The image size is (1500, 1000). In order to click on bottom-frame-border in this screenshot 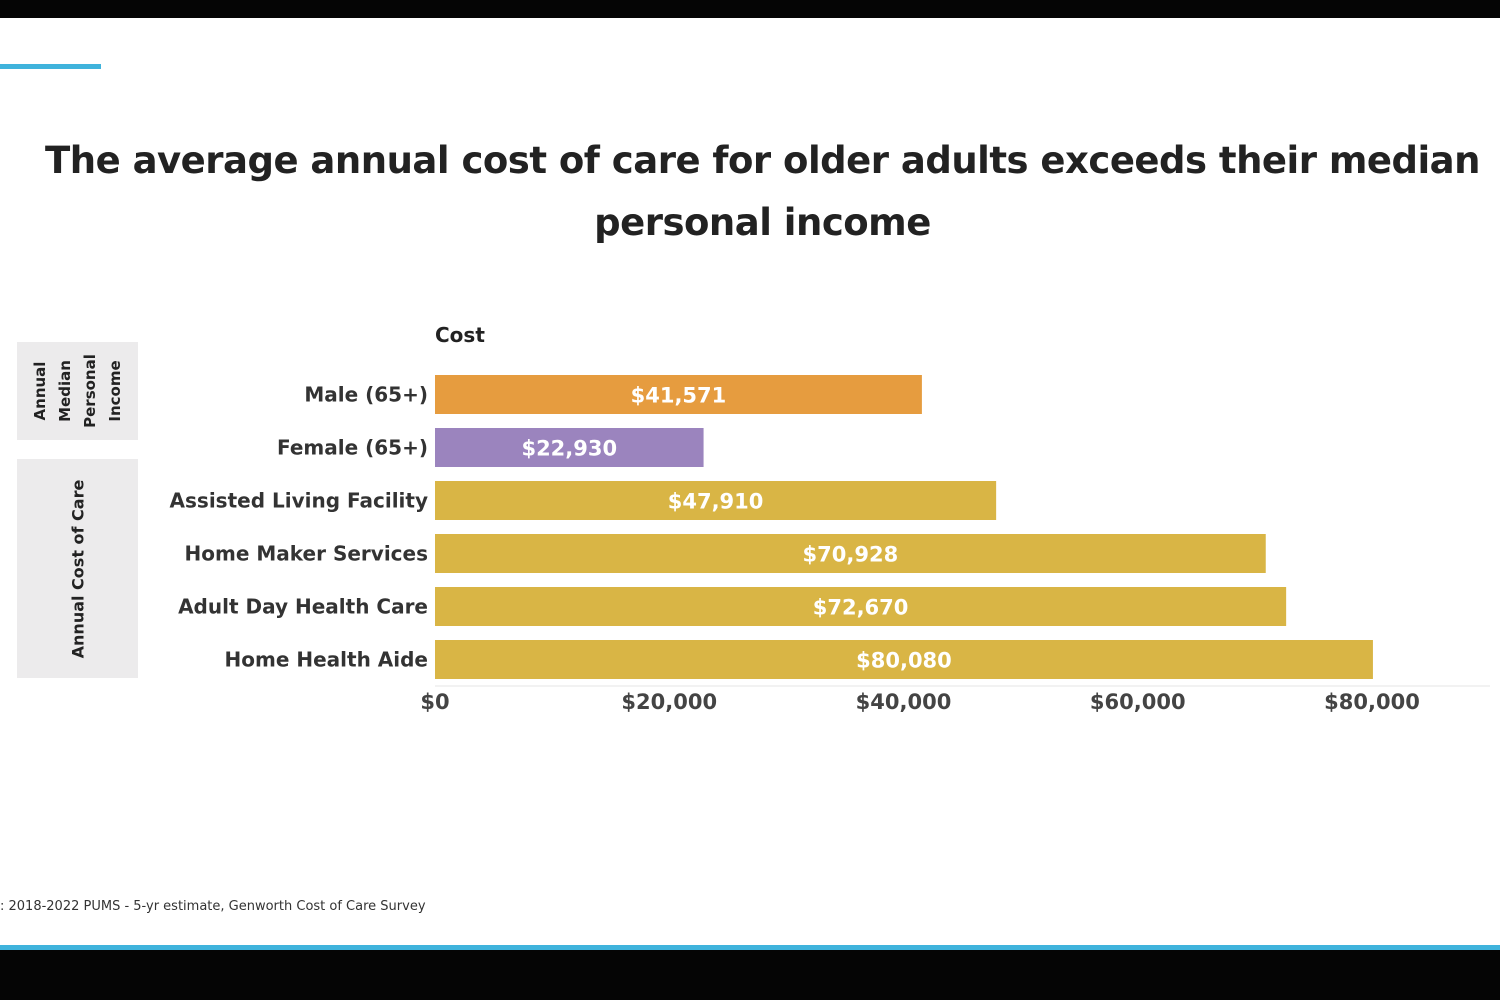, I will do `click(750, 975)`.